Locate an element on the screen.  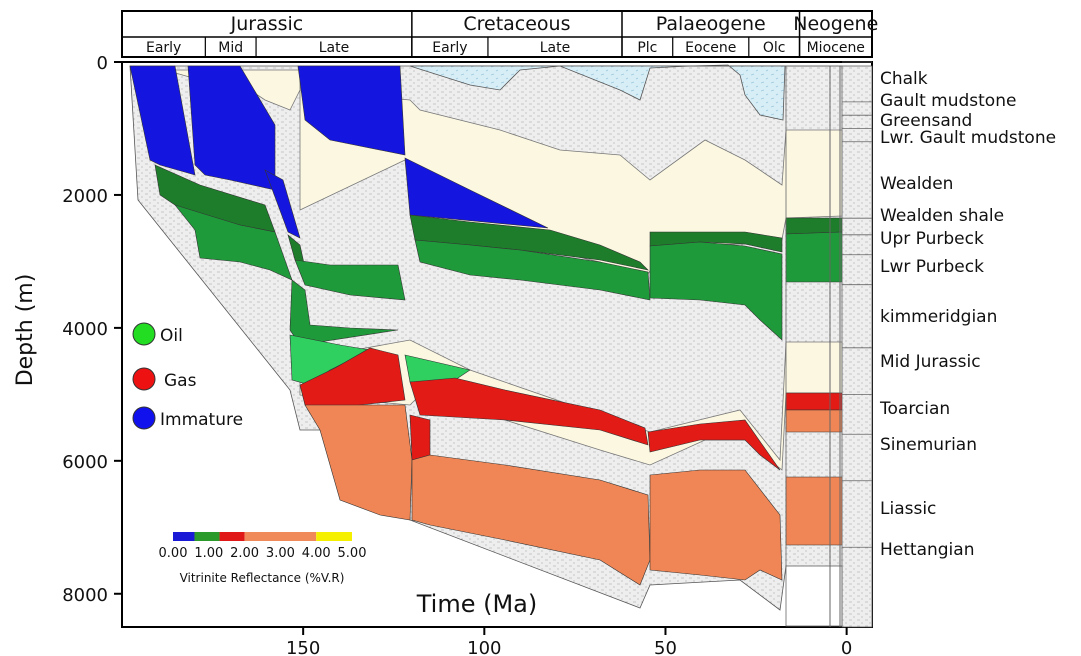
layer-label: Liassic is located at coordinates (908, 509).